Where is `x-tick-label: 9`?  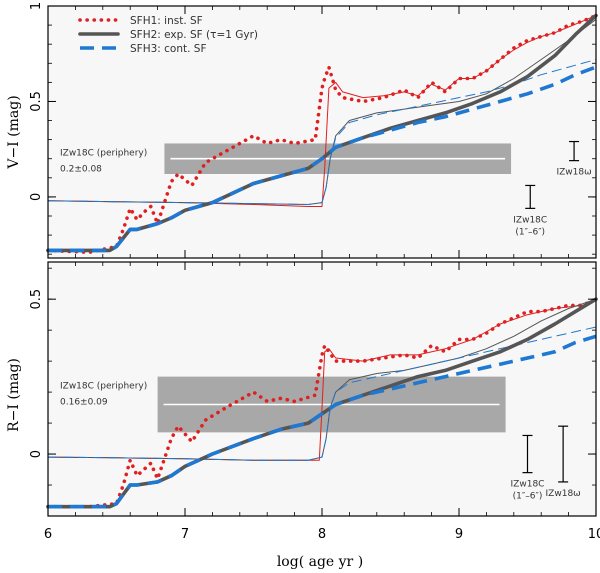 x-tick-label: 9 is located at coordinates (459, 534).